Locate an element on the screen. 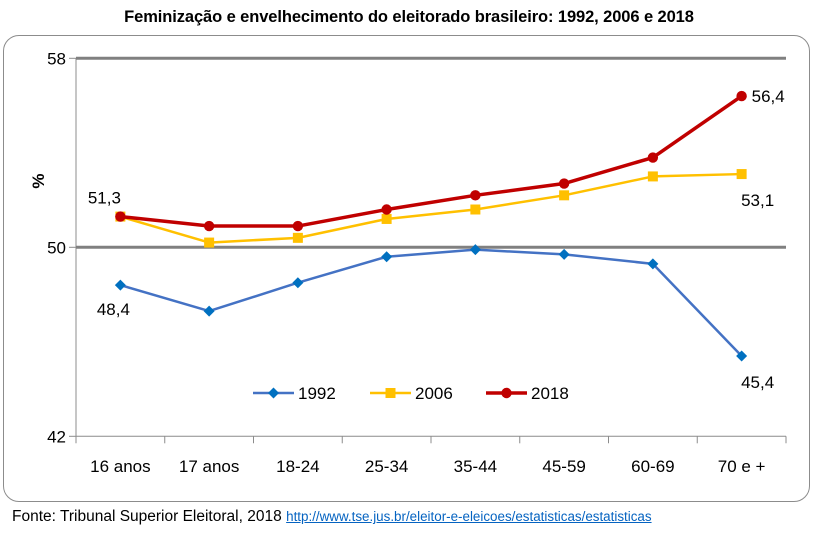 The image size is (818, 535). x-tick-label: 60-69 is located at coordinates (652, 466).